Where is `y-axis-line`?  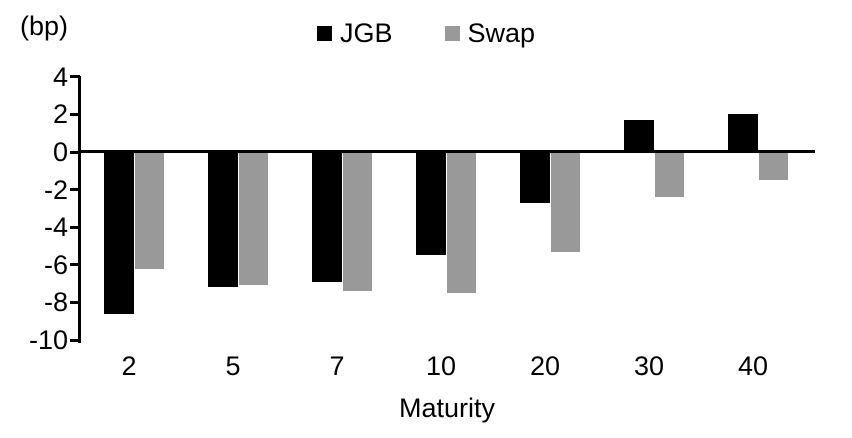 y-axis-line is located at coordinates (79, 209).